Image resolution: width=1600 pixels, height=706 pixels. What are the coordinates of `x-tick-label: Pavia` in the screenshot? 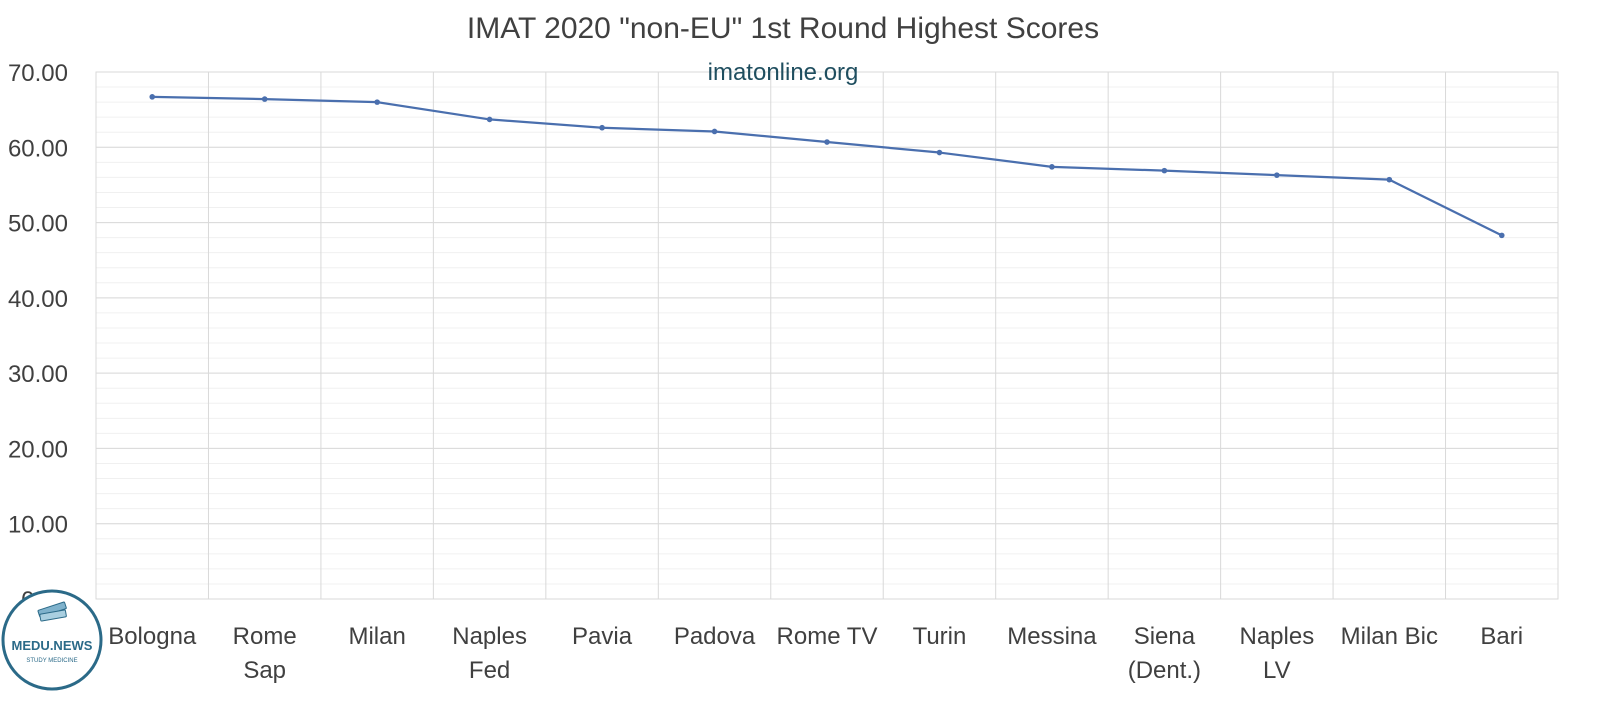 It's located at (602, 636).